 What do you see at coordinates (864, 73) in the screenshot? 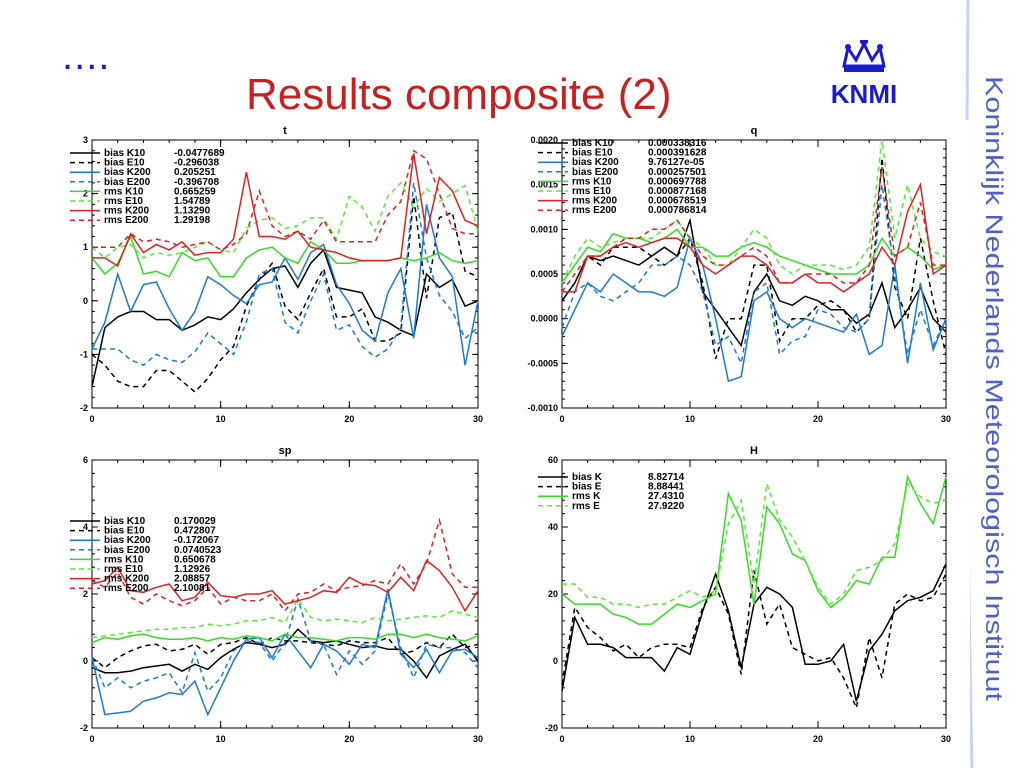
I see `knmi-logo: KNMI` at bounding box center [864, 73].